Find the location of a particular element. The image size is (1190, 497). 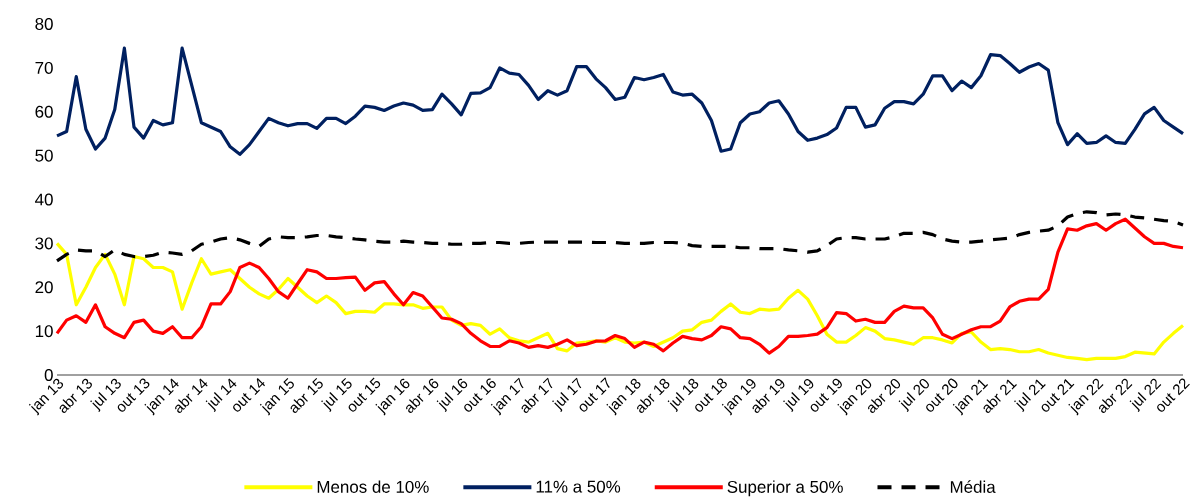

y-tick-label: 70 is located at coordinates (44, 67).